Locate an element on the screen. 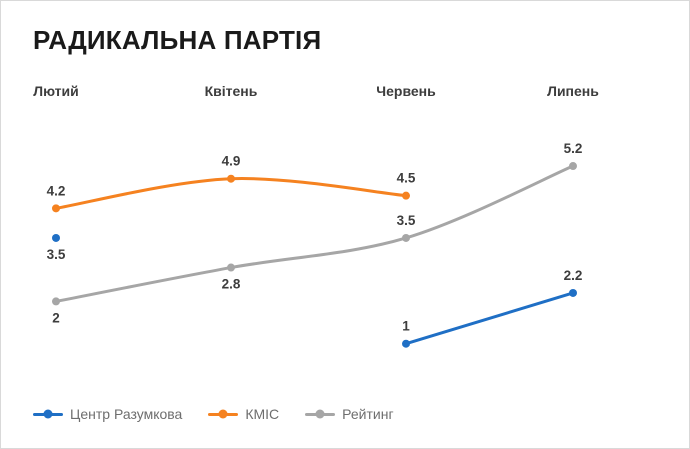 The height and width of the screenshot is (449, 690). legend-item-2: Рейтинг is located at coordinates (349, 414).